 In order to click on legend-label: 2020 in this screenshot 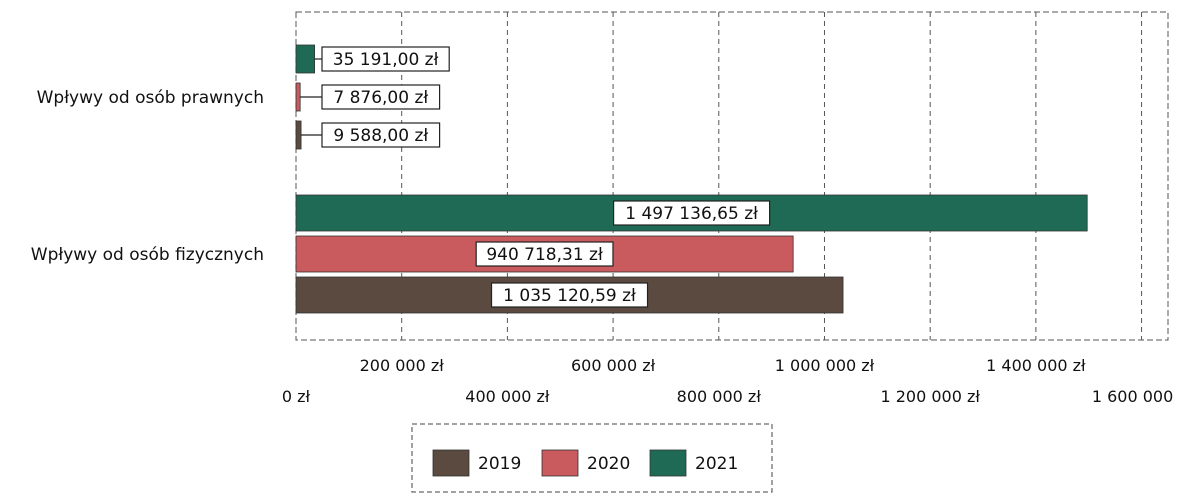, I will do `click(608, 464)`.